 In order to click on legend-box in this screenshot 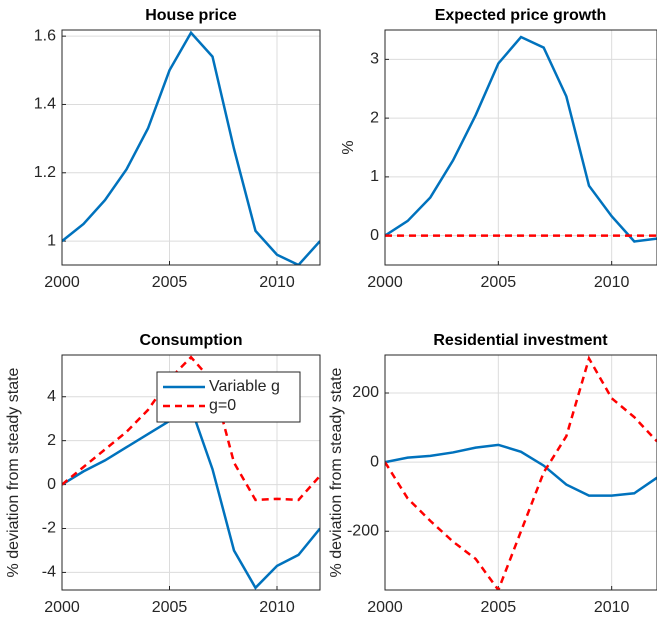, I will do `click(228, 397)`.